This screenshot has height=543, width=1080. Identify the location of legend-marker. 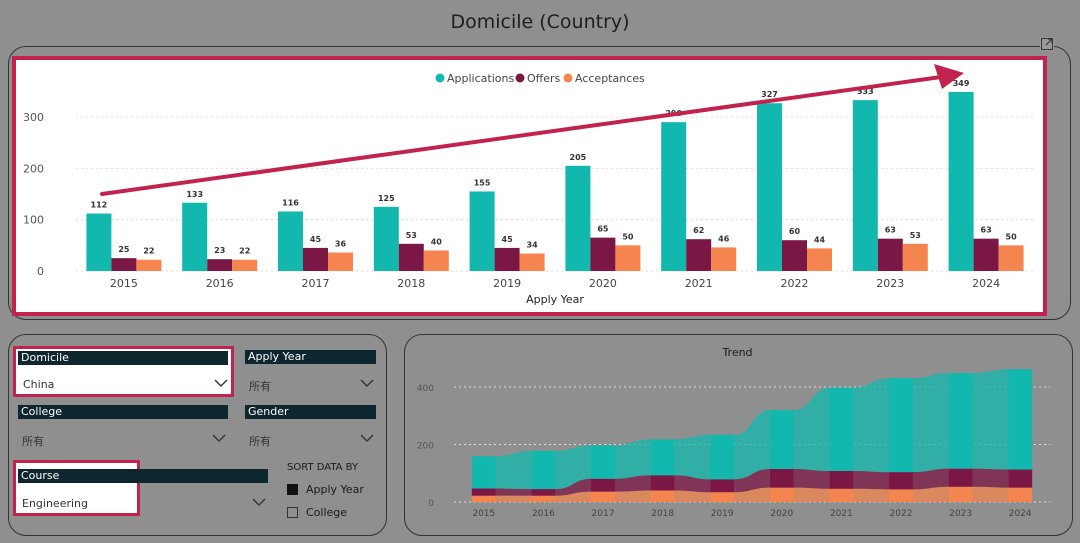
(568, 78).